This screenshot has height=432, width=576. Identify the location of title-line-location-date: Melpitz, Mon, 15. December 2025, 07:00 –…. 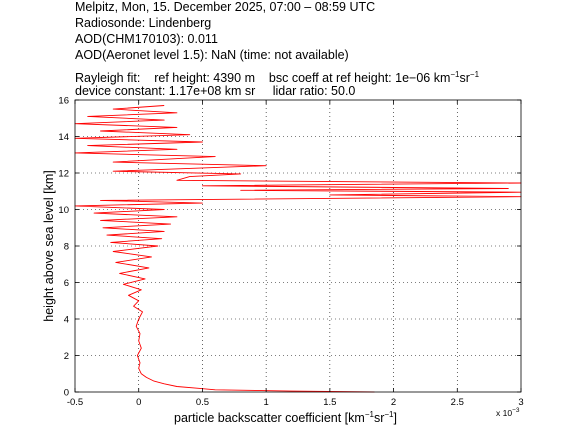
(225, 7).